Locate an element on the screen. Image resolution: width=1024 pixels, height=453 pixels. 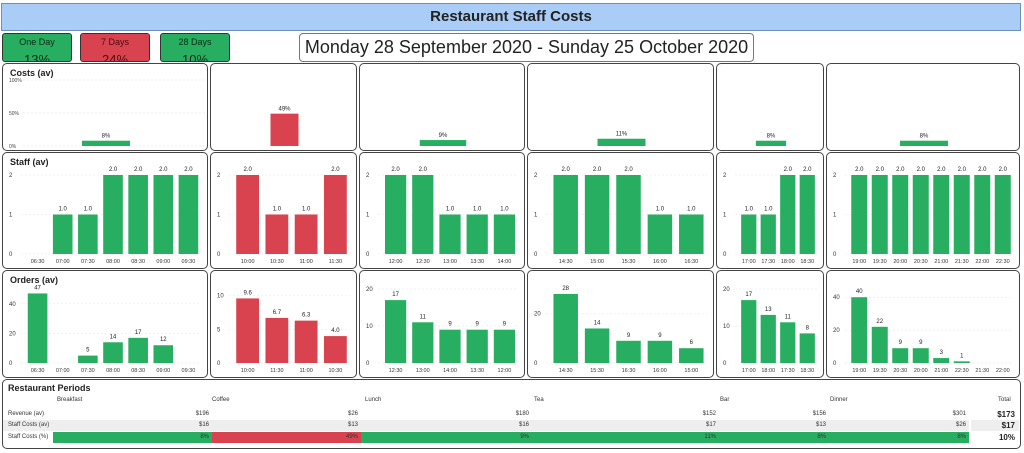
staff-row-label: Staff (av) is located at coordinates (29, 162).